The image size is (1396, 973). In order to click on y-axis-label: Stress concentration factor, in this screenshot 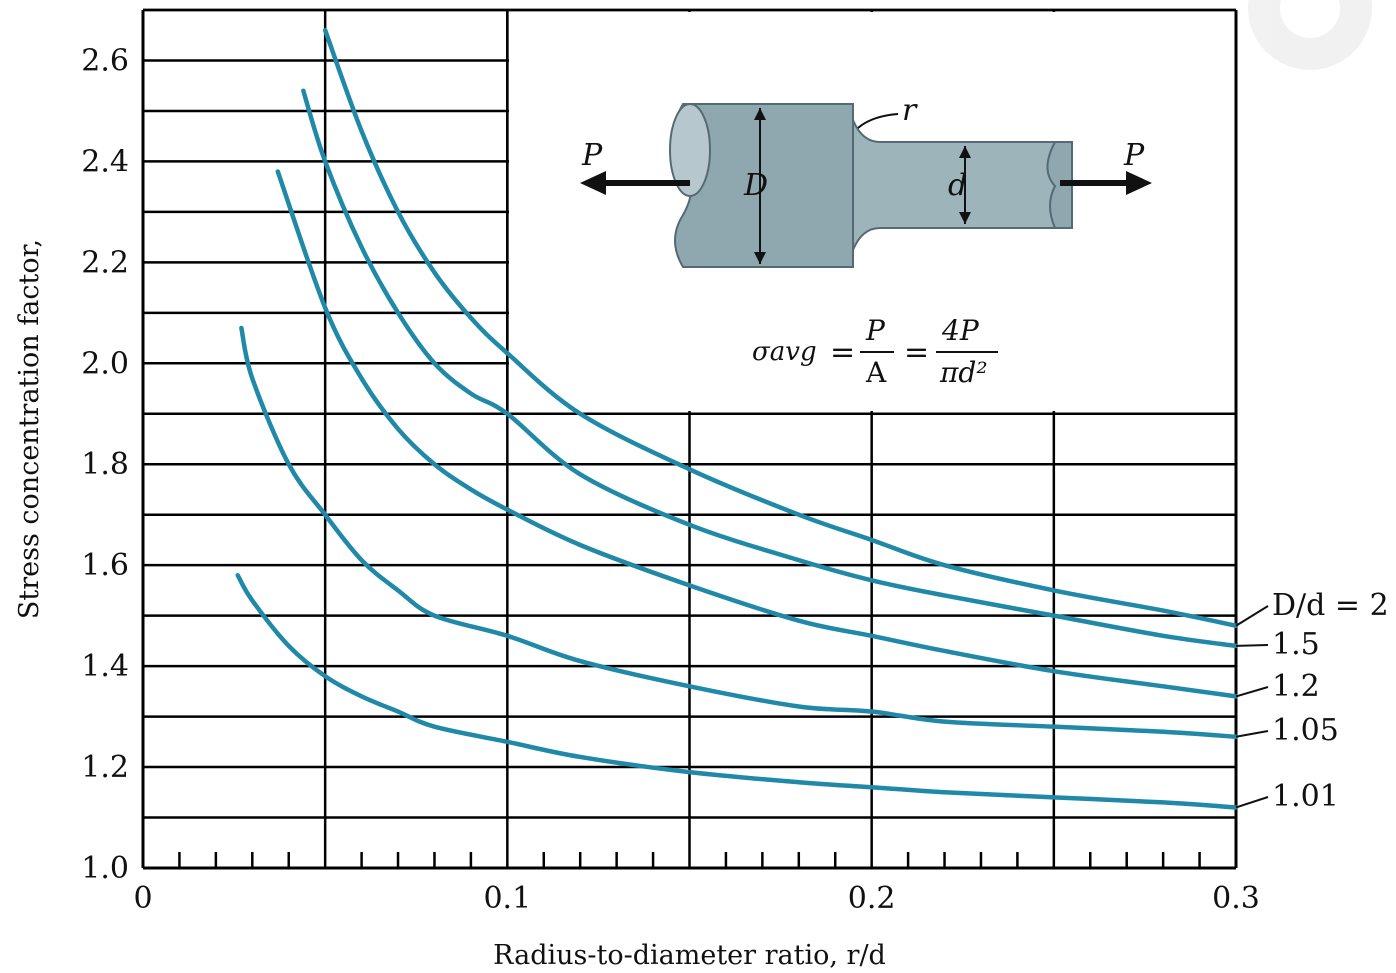, I will do `click(29, 429)`.